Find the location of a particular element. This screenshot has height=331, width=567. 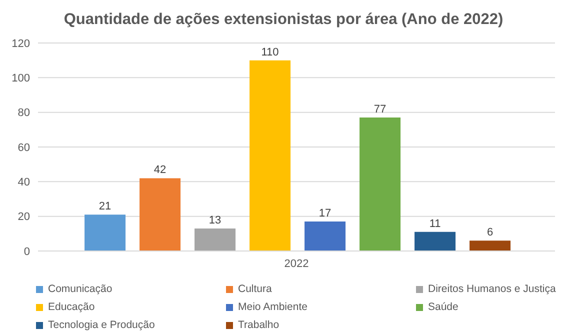

data-label: 17 is located at coordinates (325, 214).